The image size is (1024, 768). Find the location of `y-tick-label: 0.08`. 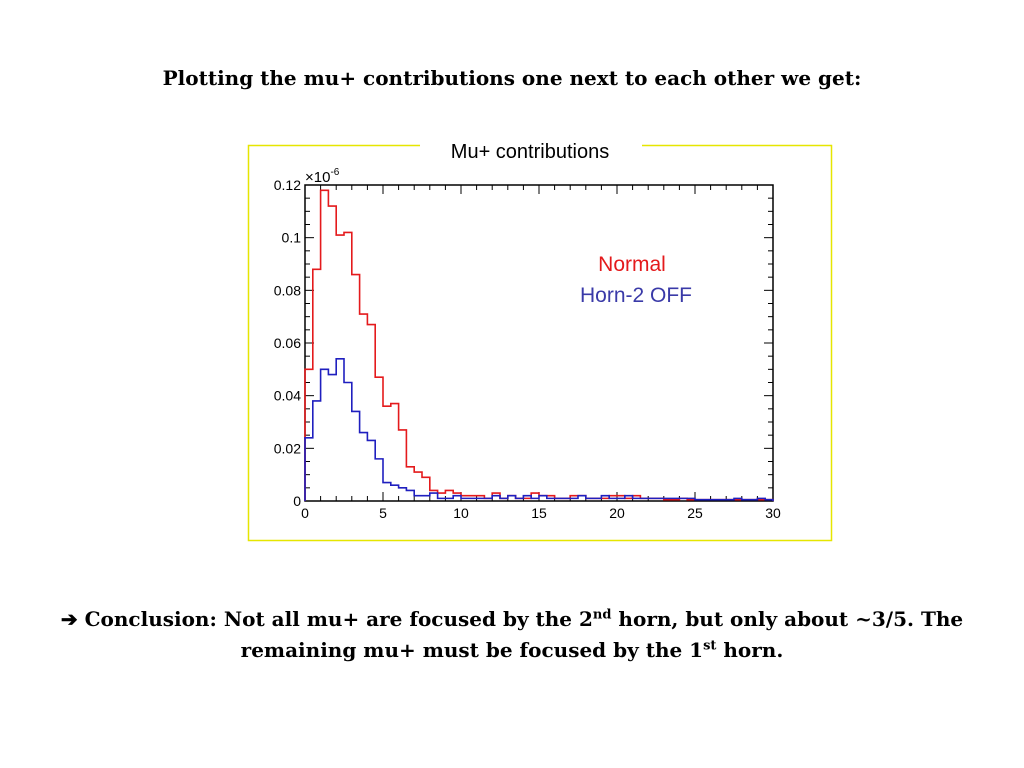

y-tick-label: 0.08 is located at coordinates (287, 290).